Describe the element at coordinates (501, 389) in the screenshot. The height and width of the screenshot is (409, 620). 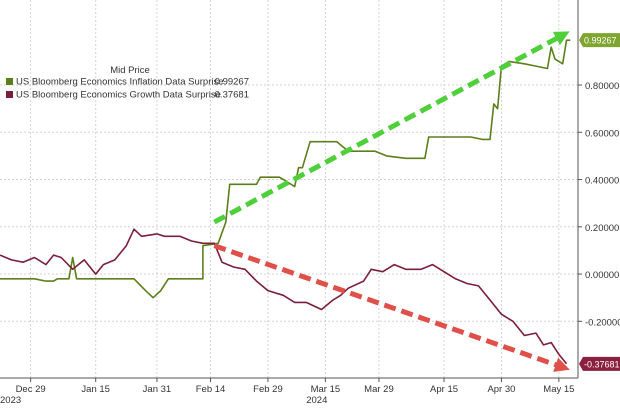
I see `x-tick-label: Apr 30` at that location.